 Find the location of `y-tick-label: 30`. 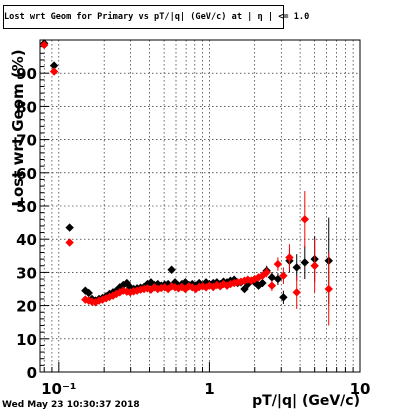

y-tick-label: 30 is located at coordinates (26, 273).